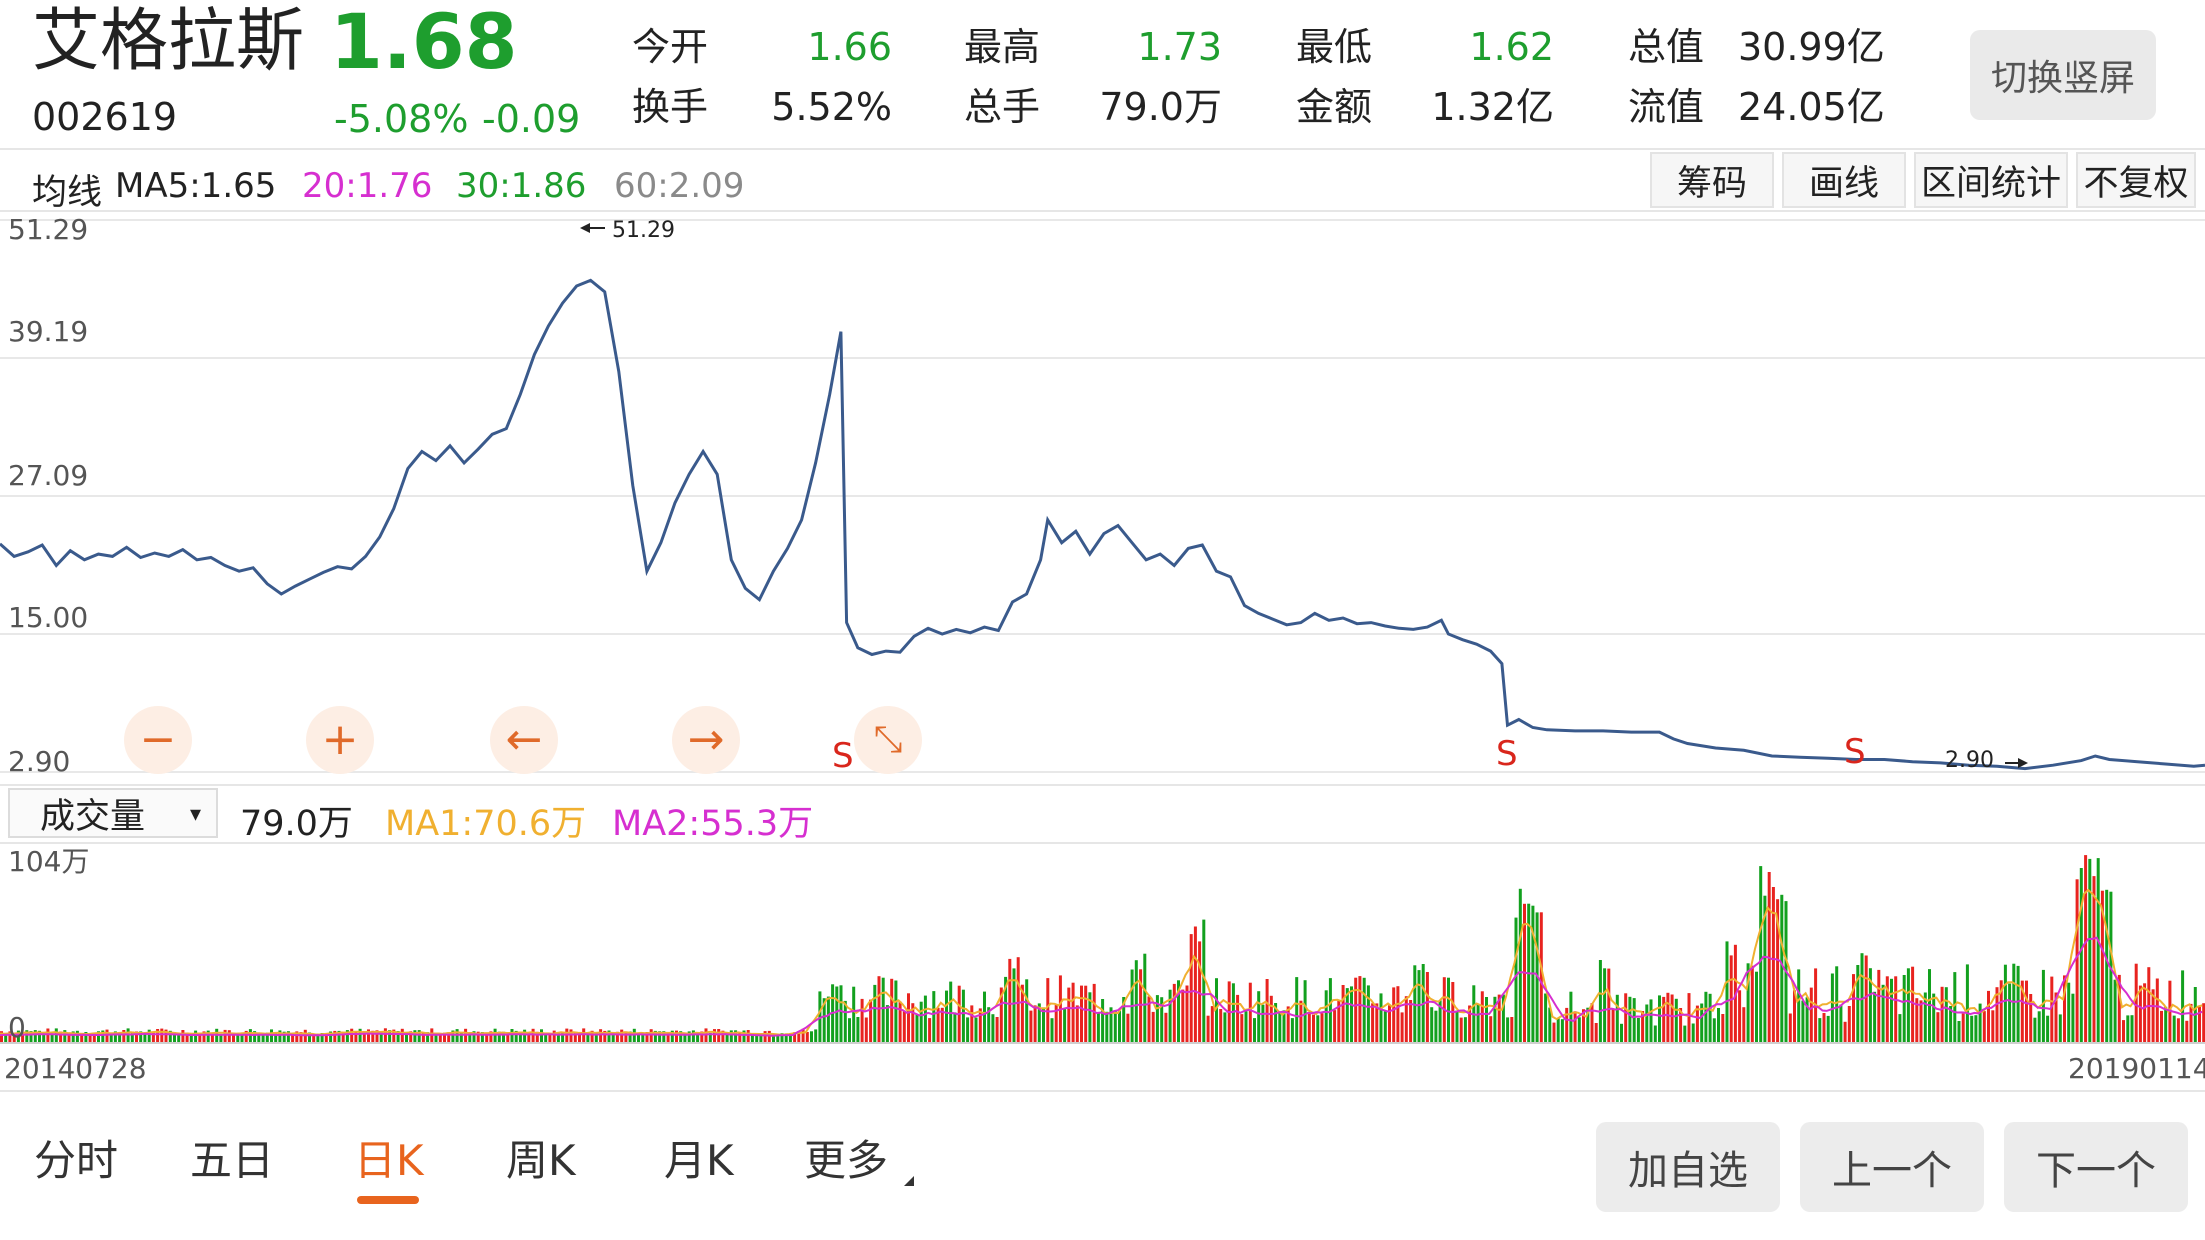 This screenshot has height=1240, width=2205. Describe the element at coordinates (1844, 180) in the screenshot. I see `draw-line-button: 画线` at that location.